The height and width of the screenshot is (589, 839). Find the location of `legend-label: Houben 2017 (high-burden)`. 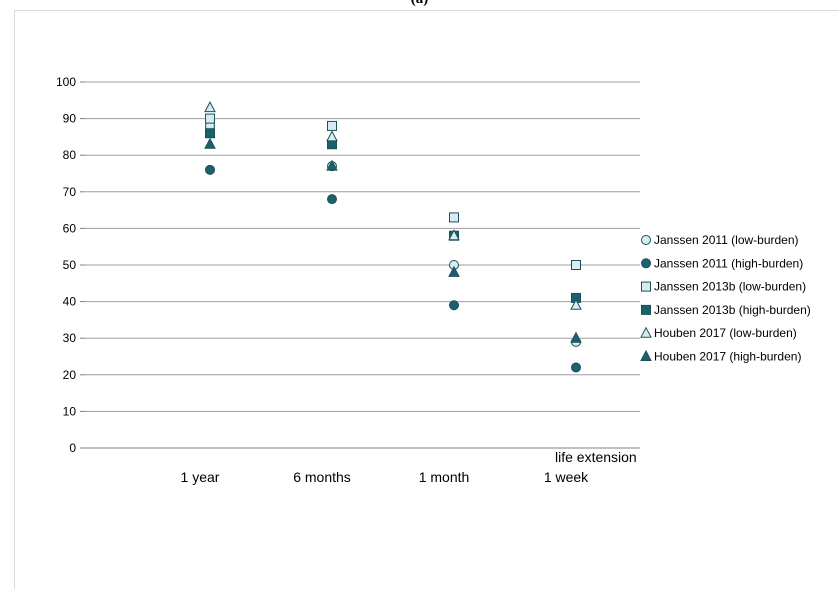

legend-label: Houben 2017 (high-burden) is located at coordinates (727, 357).